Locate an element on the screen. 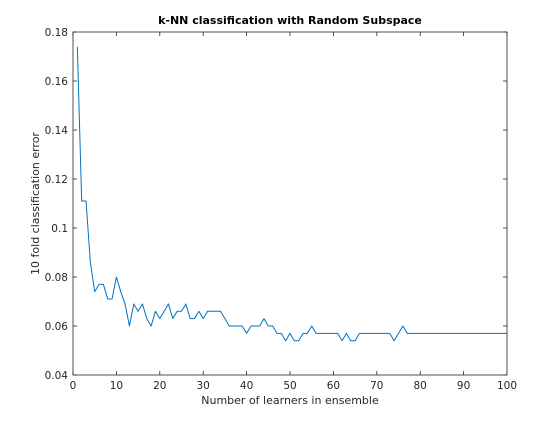 This screenshot has height=424, width=560. y-tick-label: 0.18 is located at coordinates (56, 33).